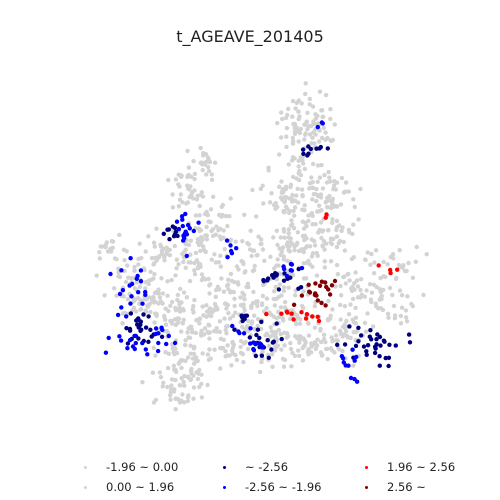 This screenshot has width=500, height=500. Describe the element at coordinates (283, 487) in the screenshot. I see `legend-label: -2.56 ~ -1.96` at that location.